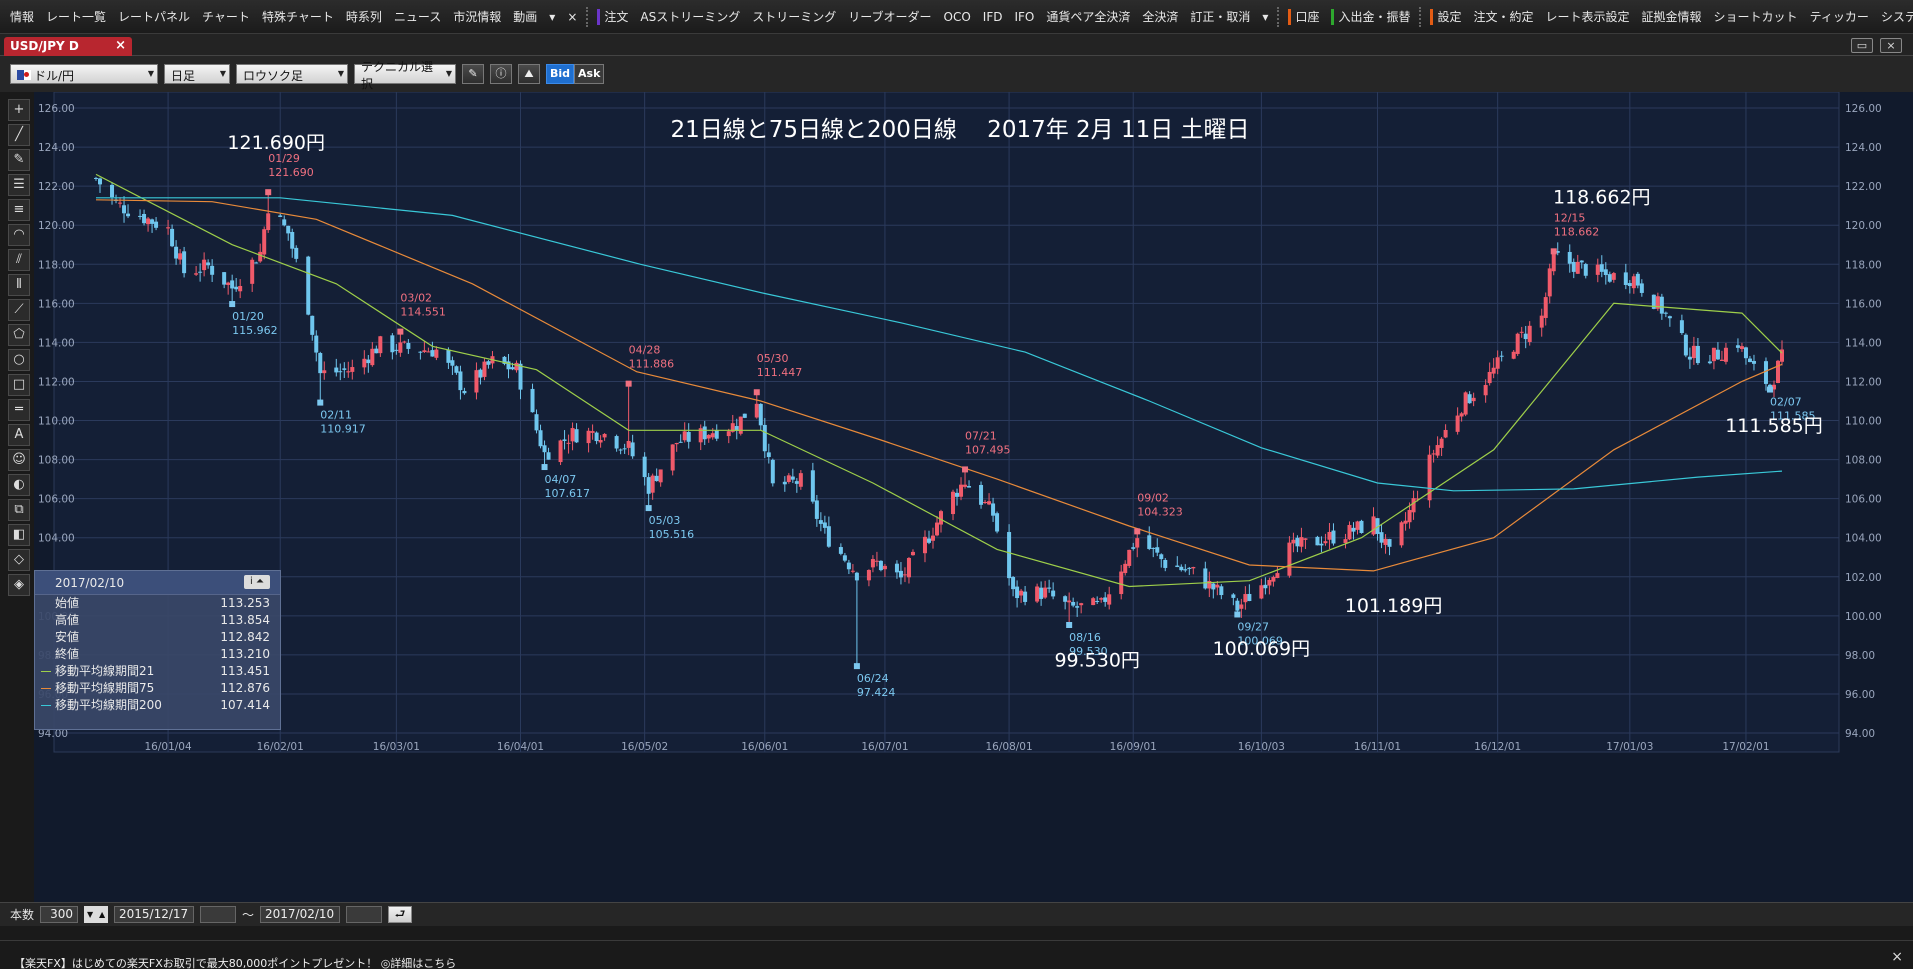  What do you see at coordinates (226, 17) in the screenshot?
I see `menu-item: チャート` at bounding box center [226, 17].